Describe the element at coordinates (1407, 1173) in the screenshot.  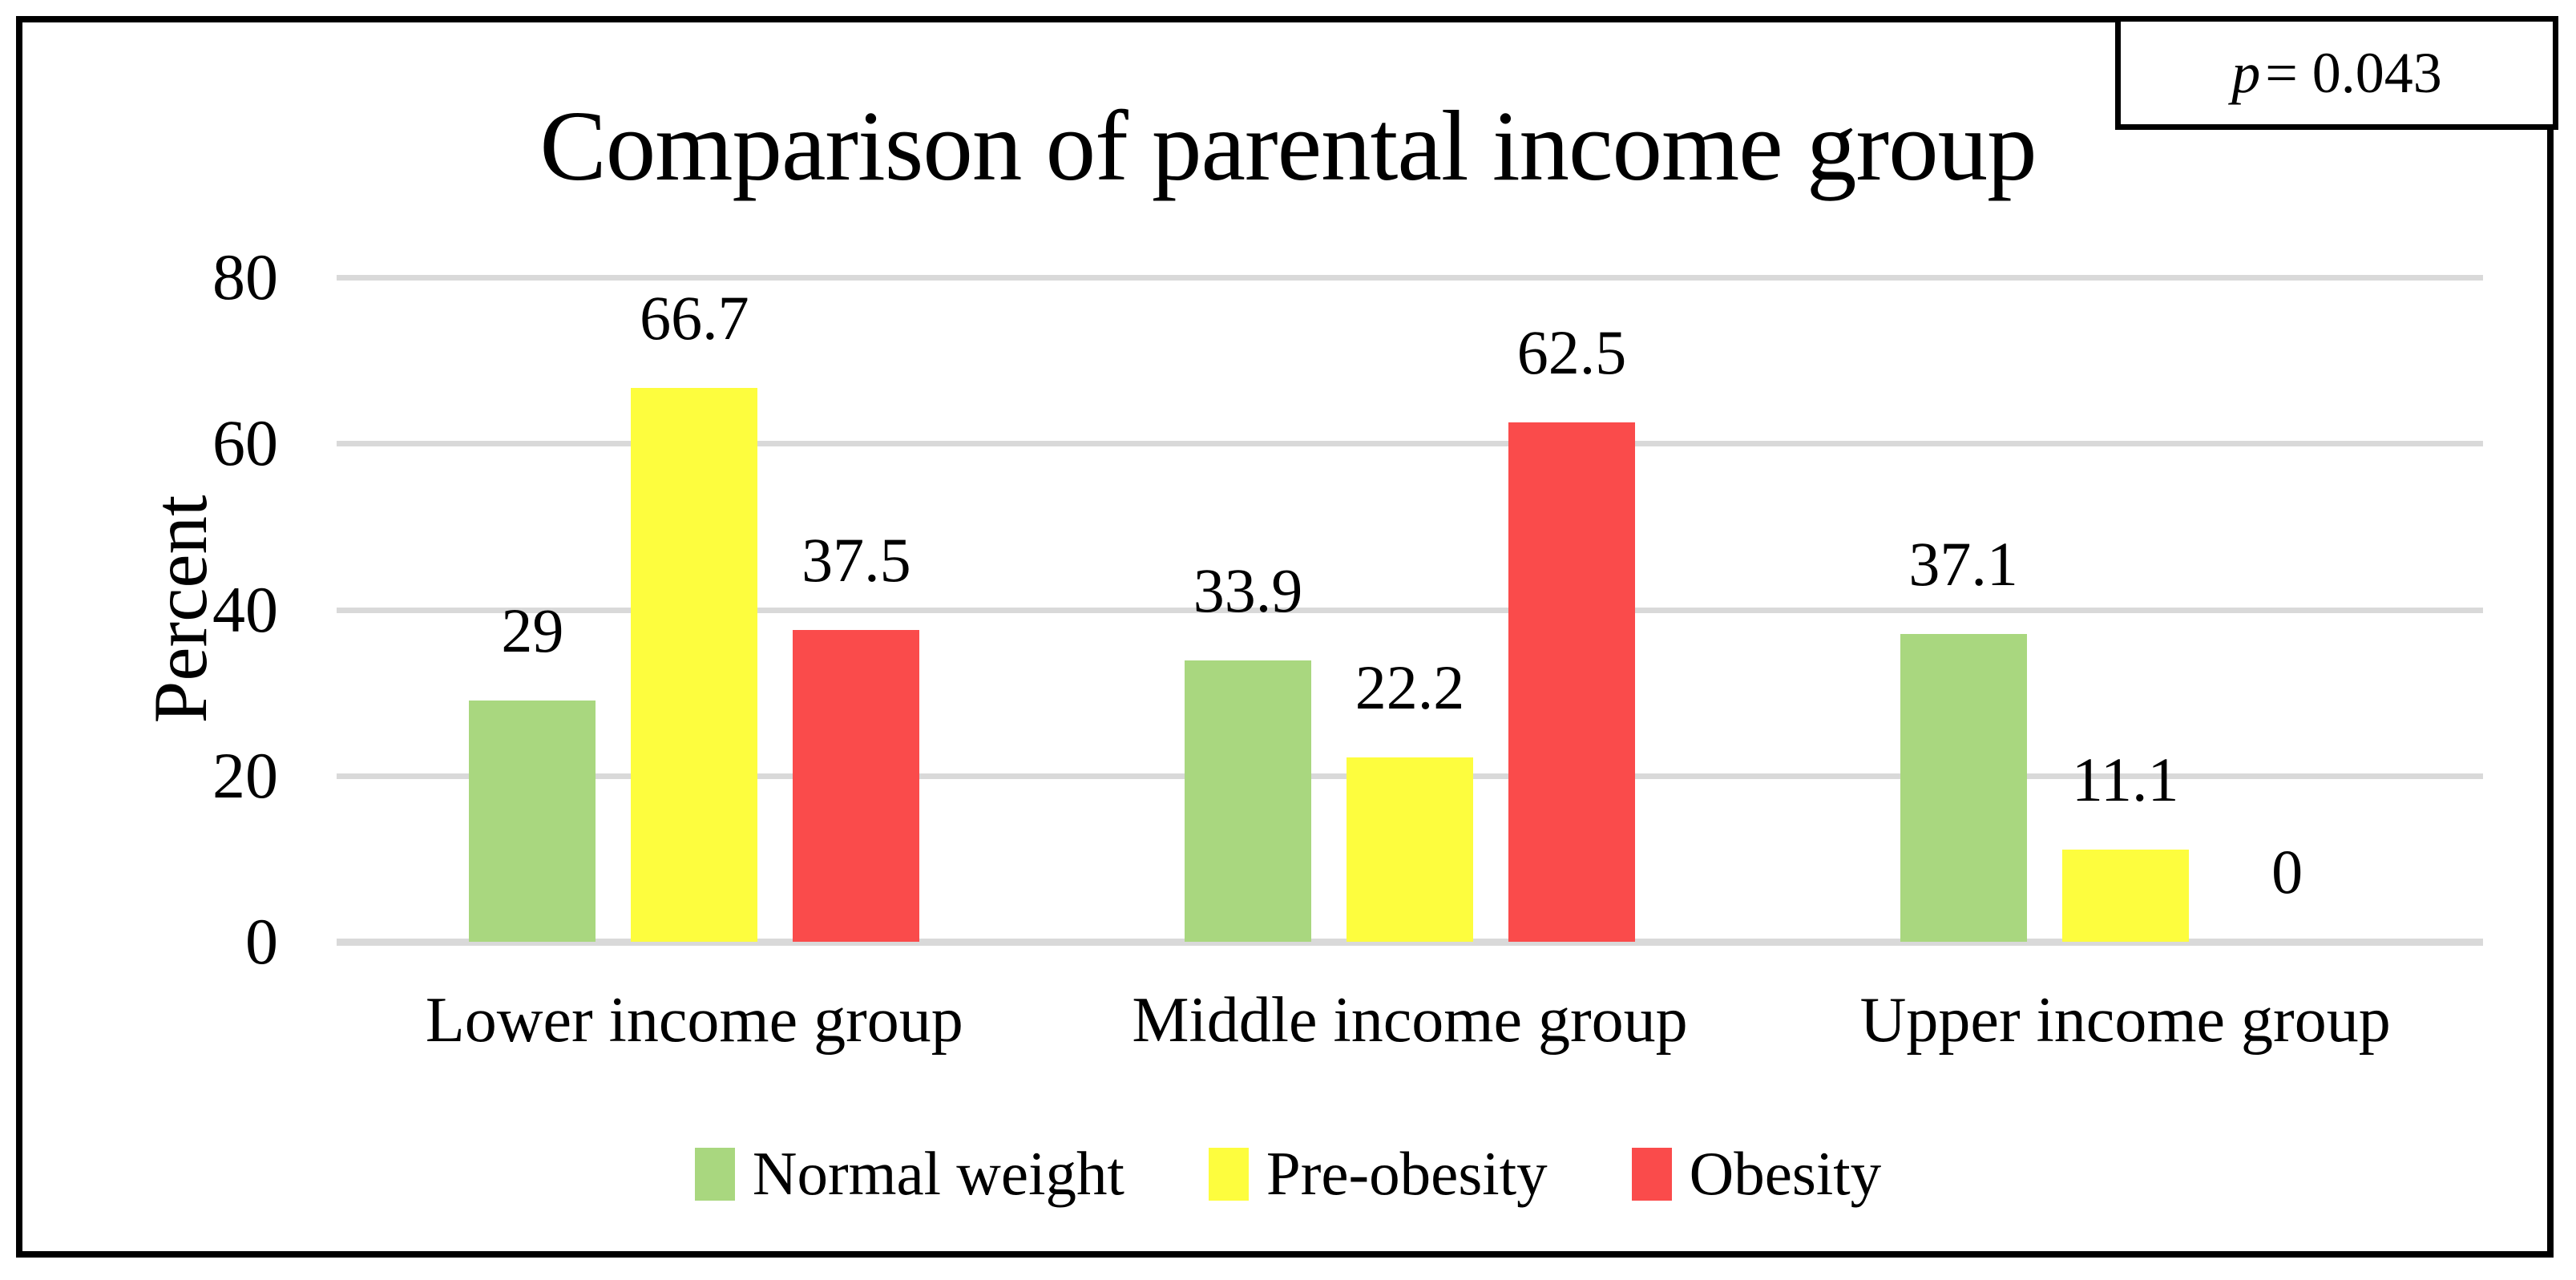
I see `legend-label: Pre-obesity` at that location.